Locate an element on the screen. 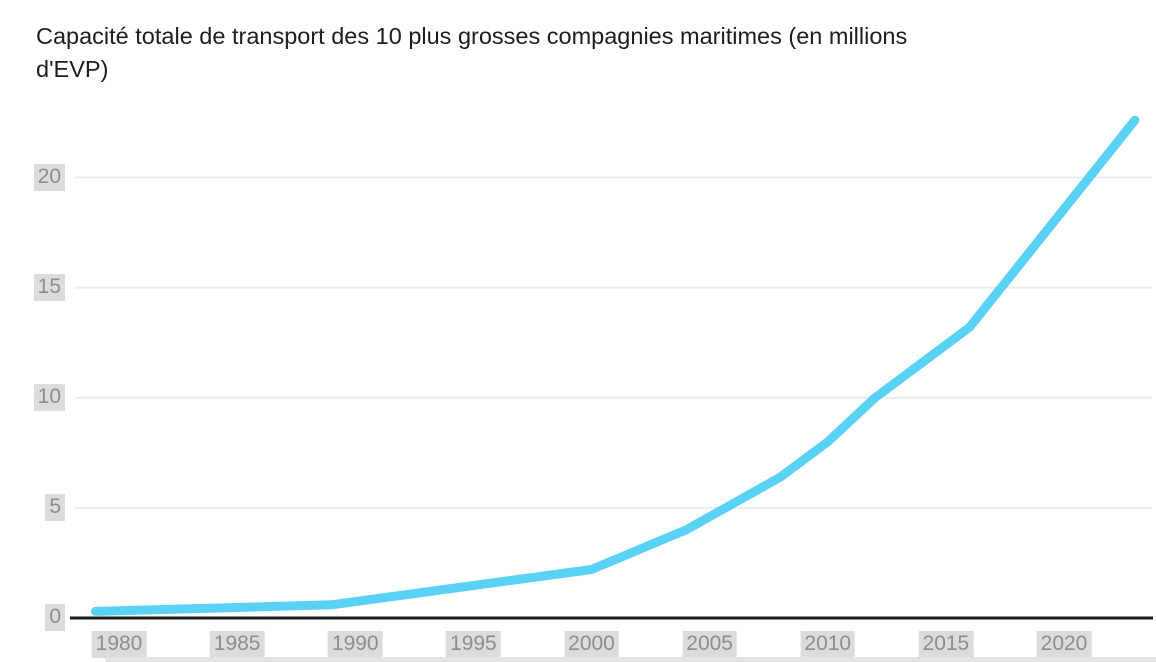  x-tick-label: 1985 is located at coordinates (237, 644).